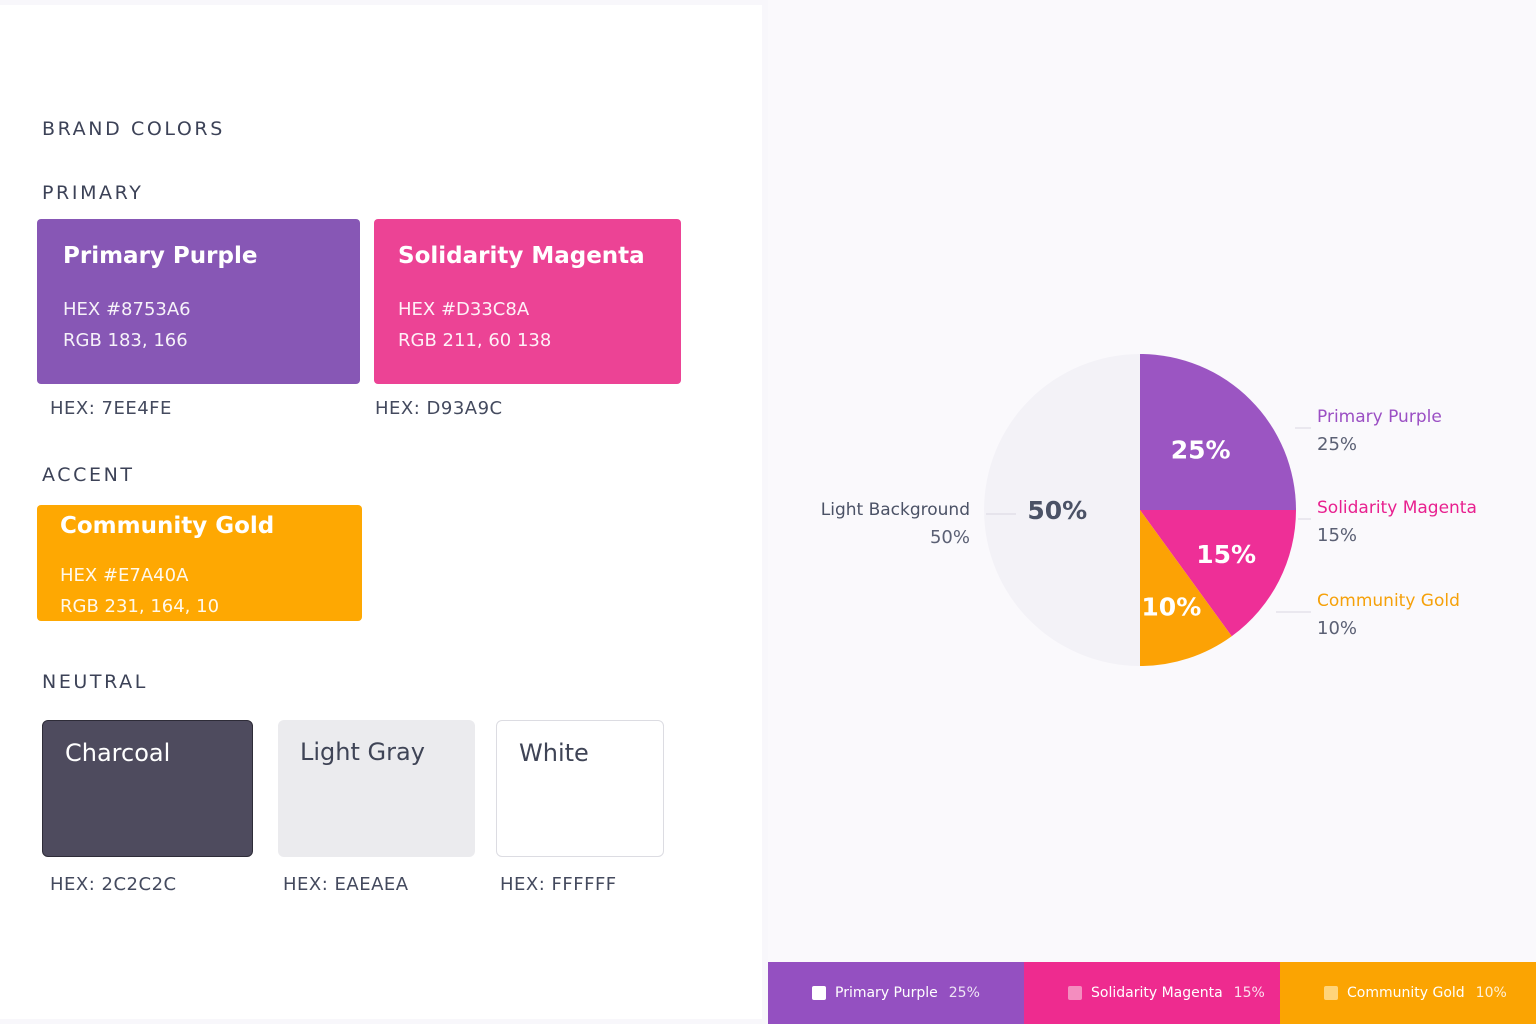  I want to click on pie-external-label: Primary Purple, so click(1379, 417).